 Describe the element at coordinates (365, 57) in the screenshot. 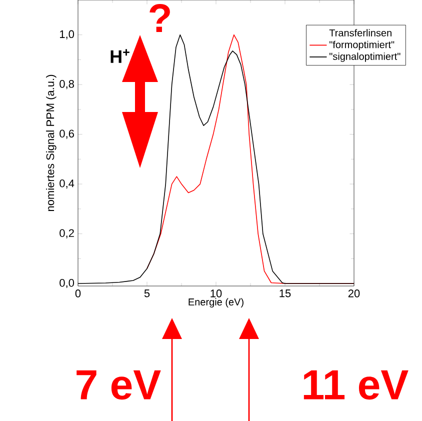

I see `legend-label: "signaloptimiert"` at that location.